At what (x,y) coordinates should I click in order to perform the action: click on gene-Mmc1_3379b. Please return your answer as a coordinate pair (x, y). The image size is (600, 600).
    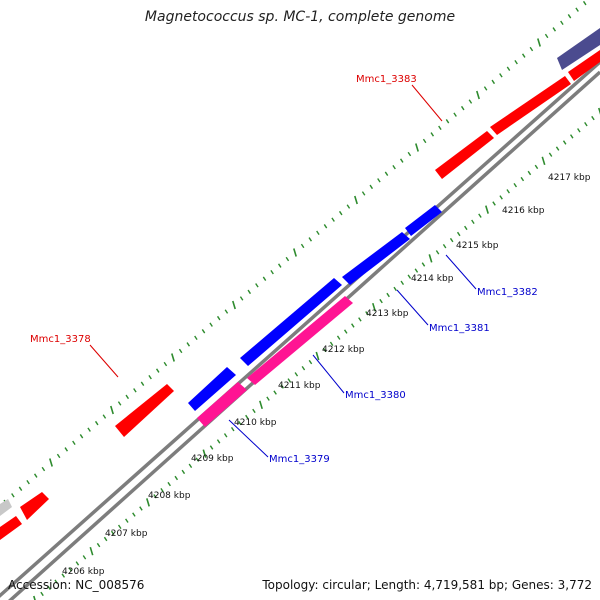
    Looking at the image, I should click on (222, 404).